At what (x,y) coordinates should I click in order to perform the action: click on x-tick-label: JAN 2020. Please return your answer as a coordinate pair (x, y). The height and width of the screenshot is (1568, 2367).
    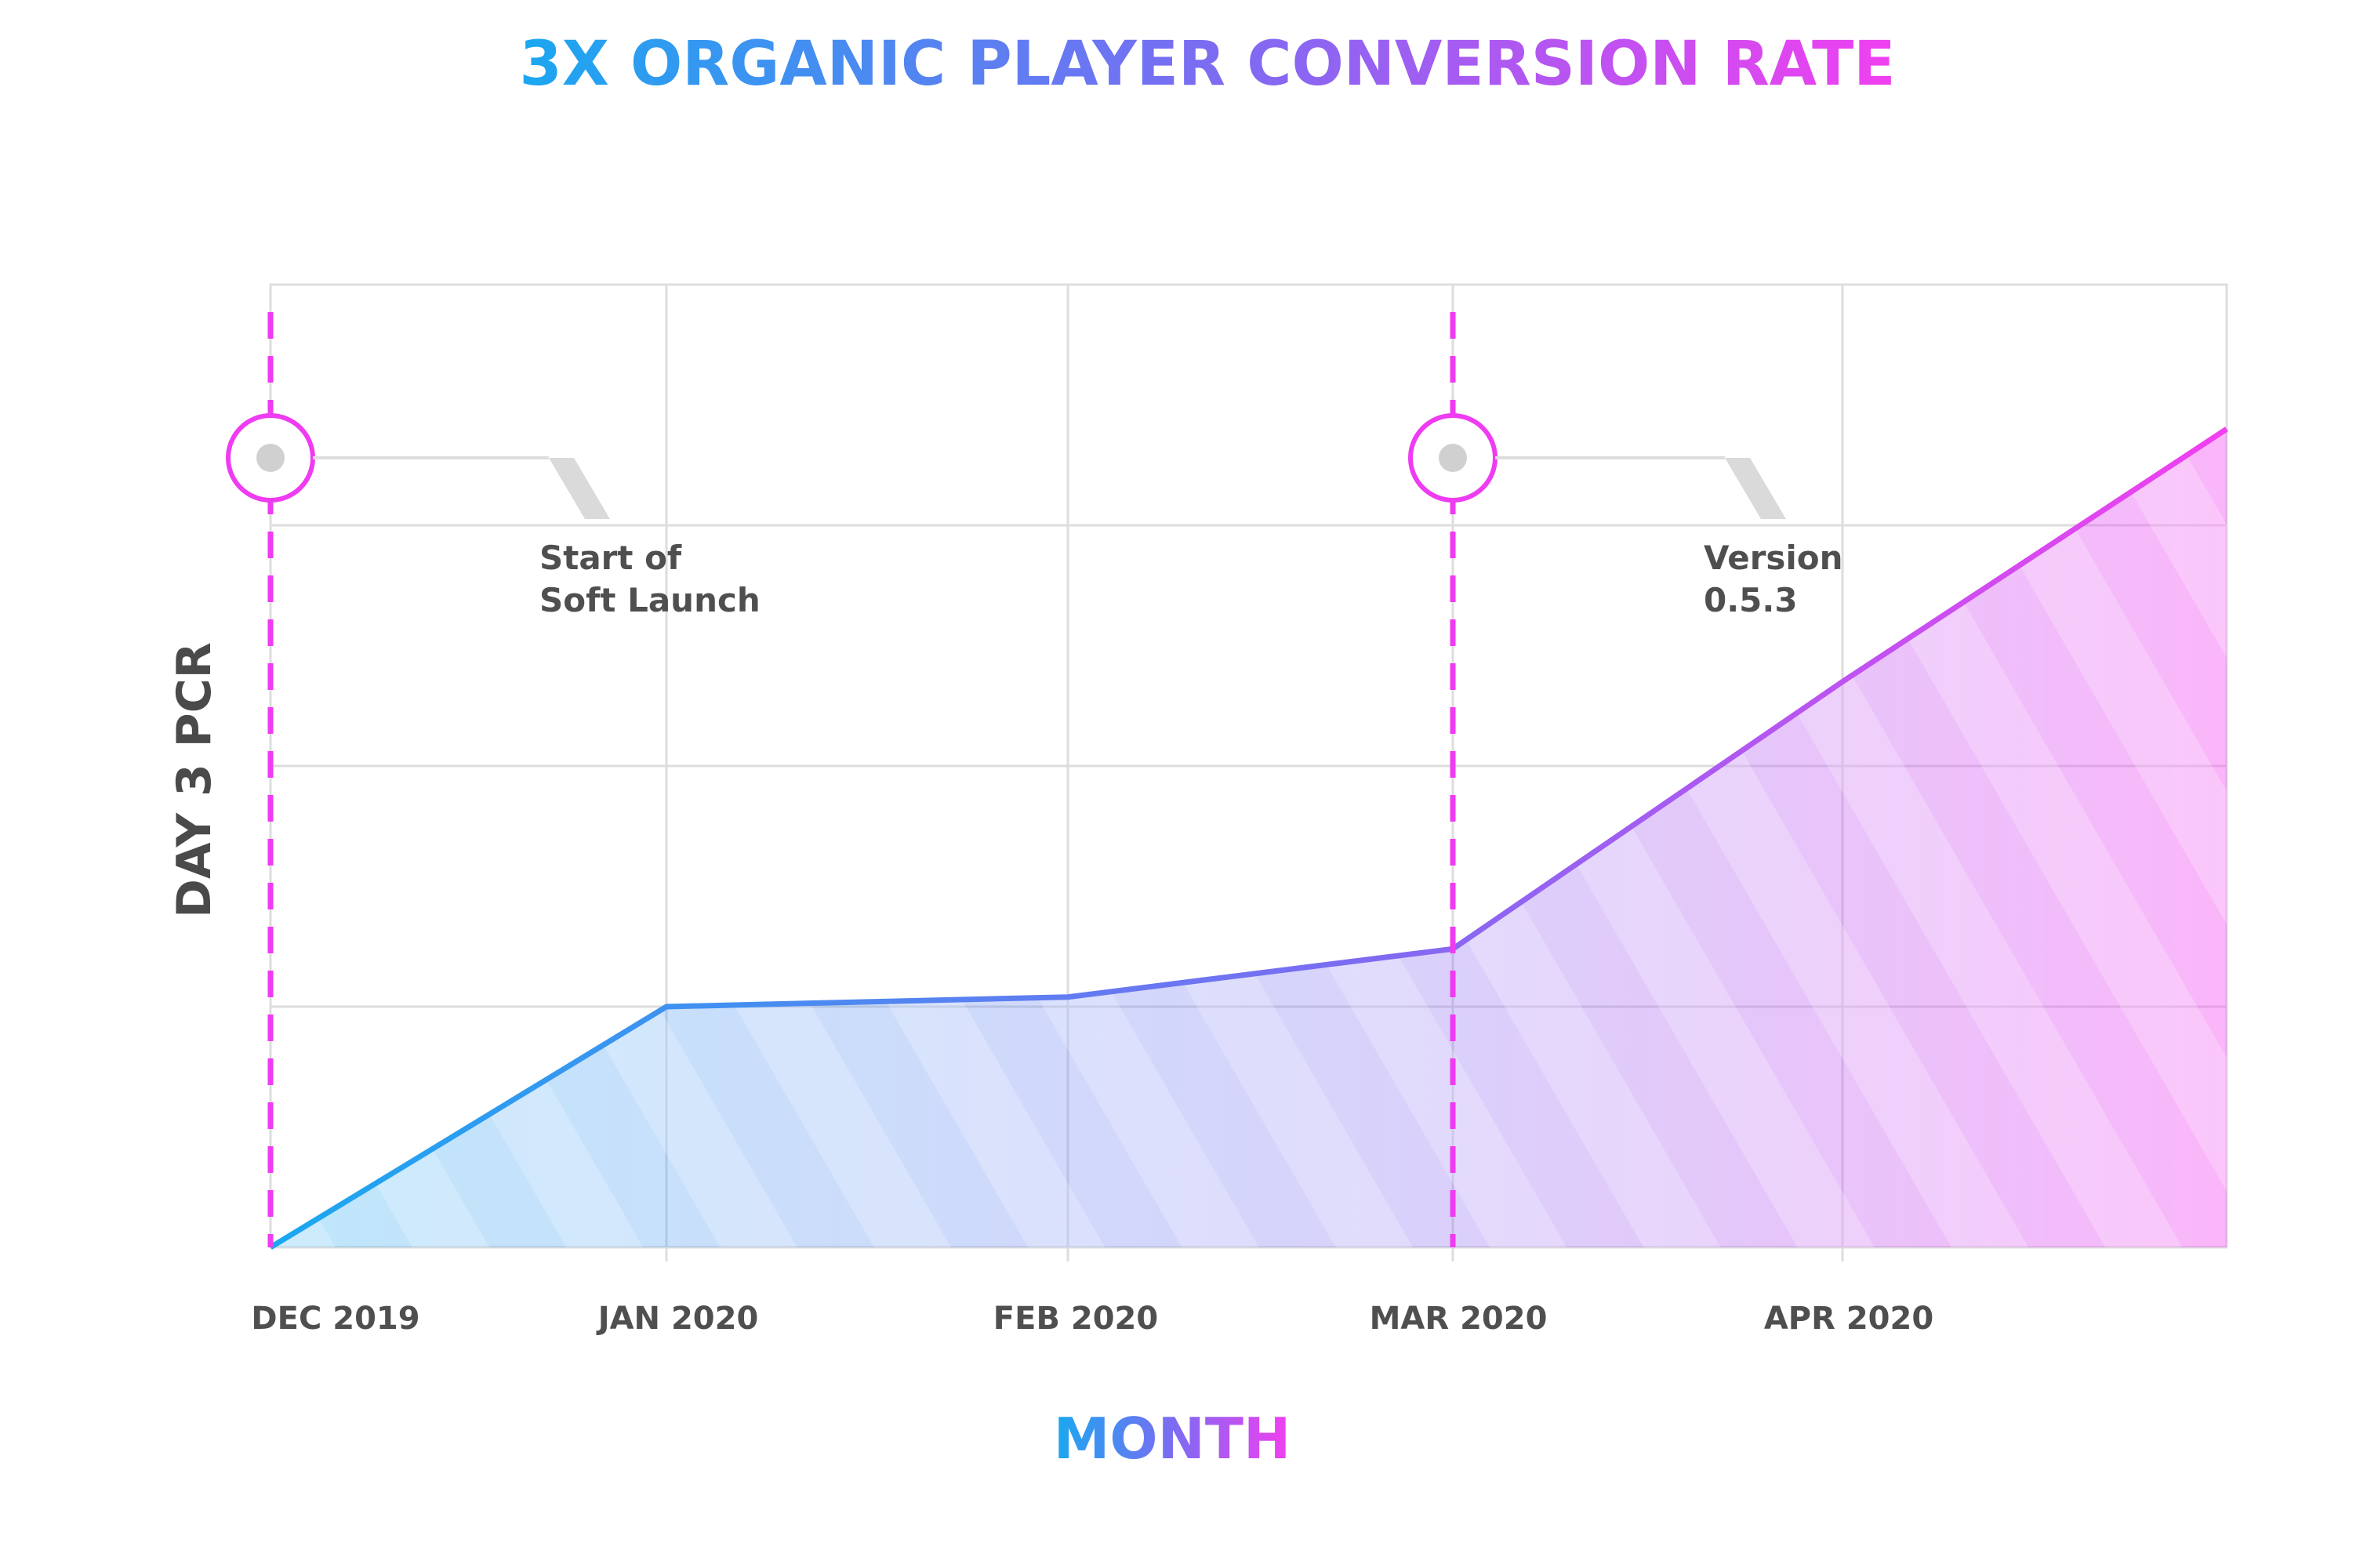
    Looking at the image, I should click on (677, 1319).